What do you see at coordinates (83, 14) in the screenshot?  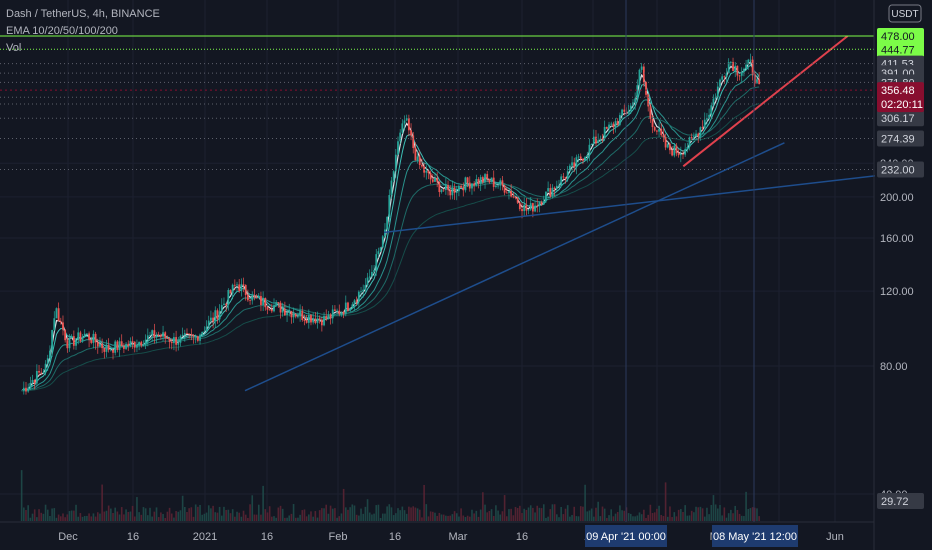 I see `symbol-title: Dash / TetherUS, 4h, BINANCE` at bounding box center [83, 14].